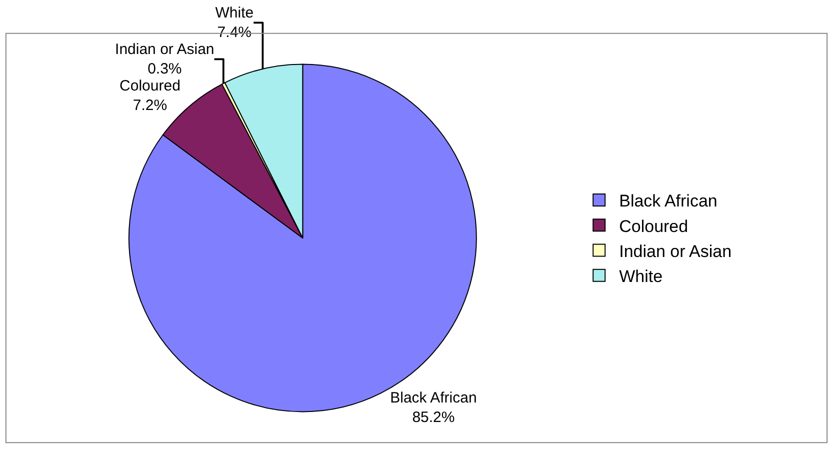 The height and width of the screenshot is (451, 833). What do you see at coordinates (150, 85) in the screenshot?
I see `slice-label: Coloured` at bounding box center [150, 85].